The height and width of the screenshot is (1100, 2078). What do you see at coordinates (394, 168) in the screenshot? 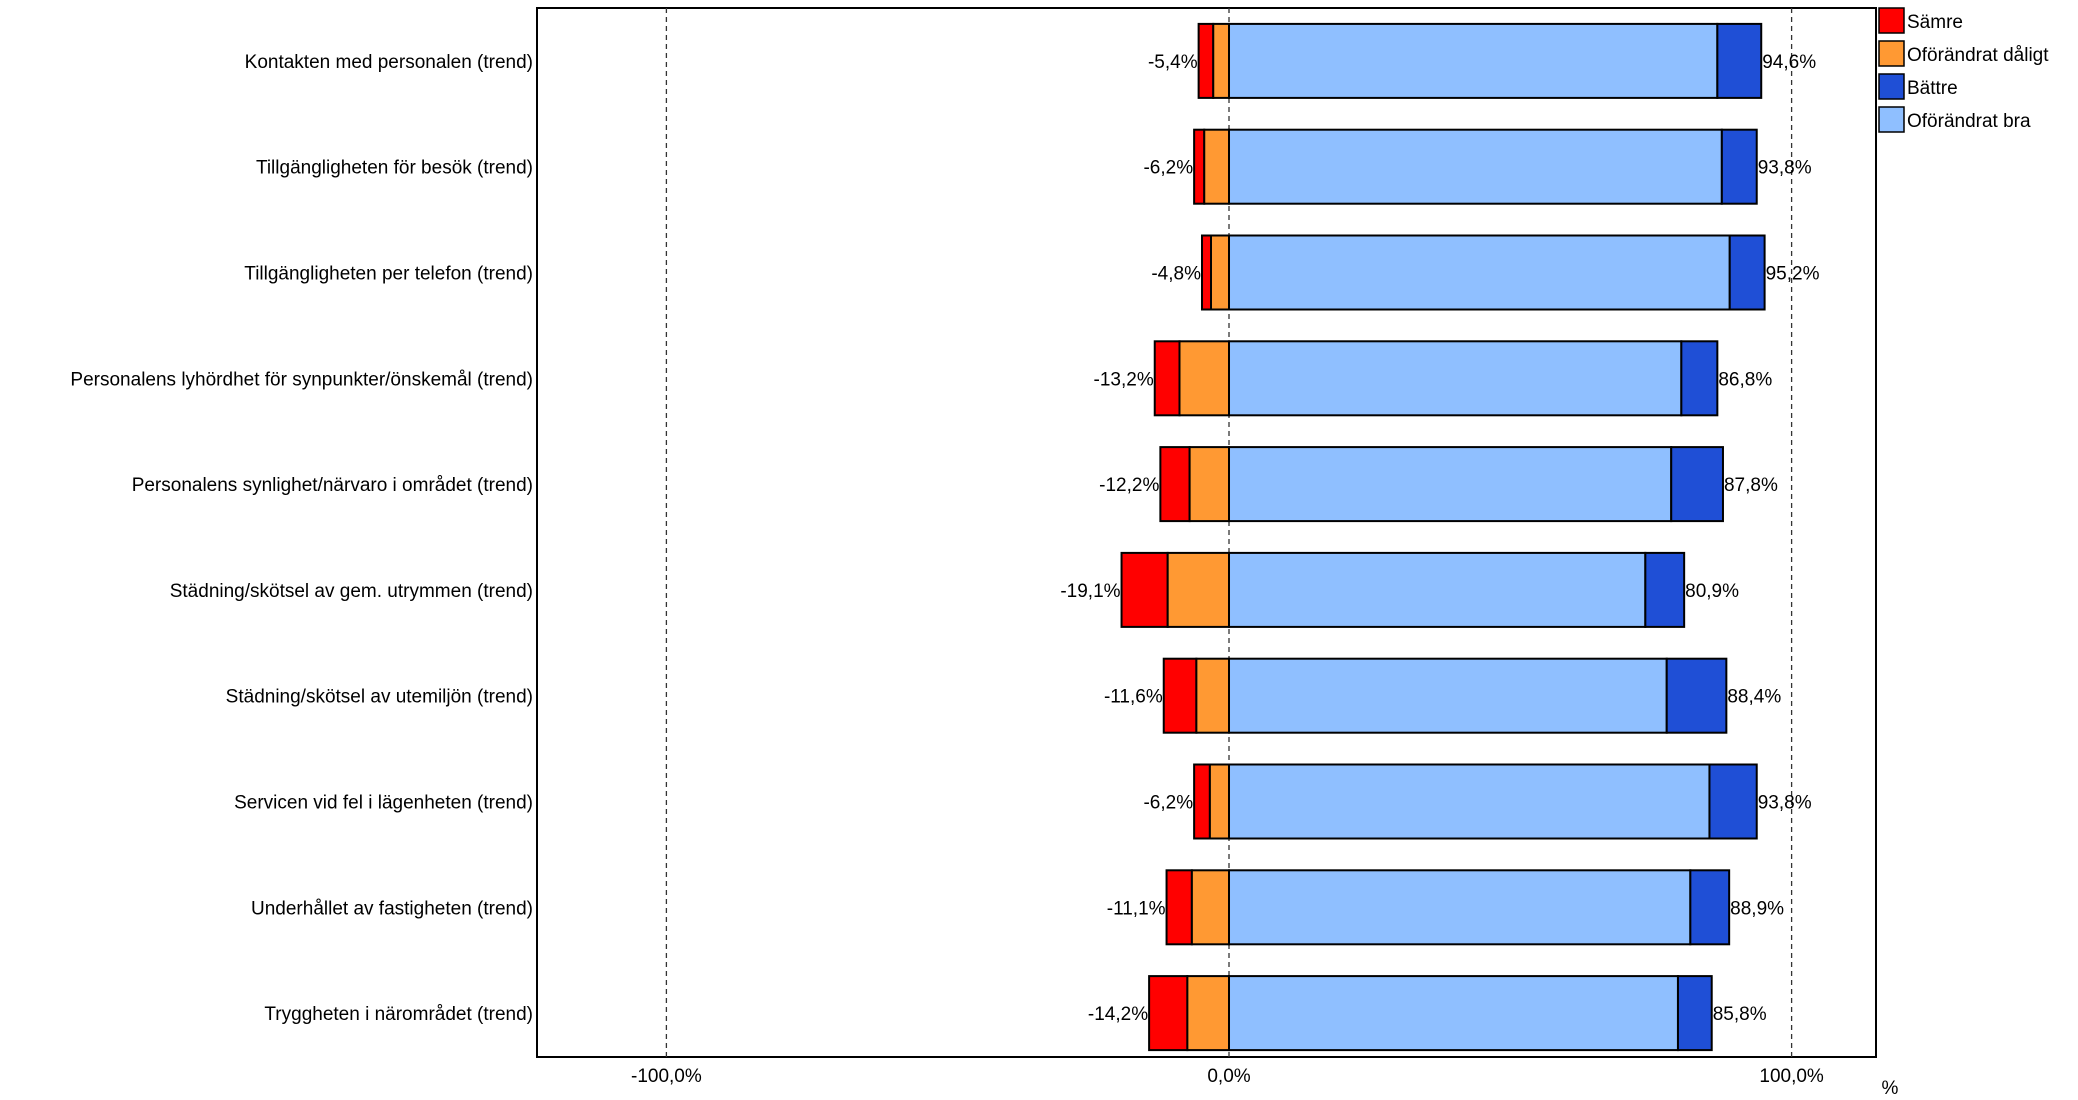
I see `category-label: Tillgängligheten för besök (trend)` at bounding box center [394, 168].